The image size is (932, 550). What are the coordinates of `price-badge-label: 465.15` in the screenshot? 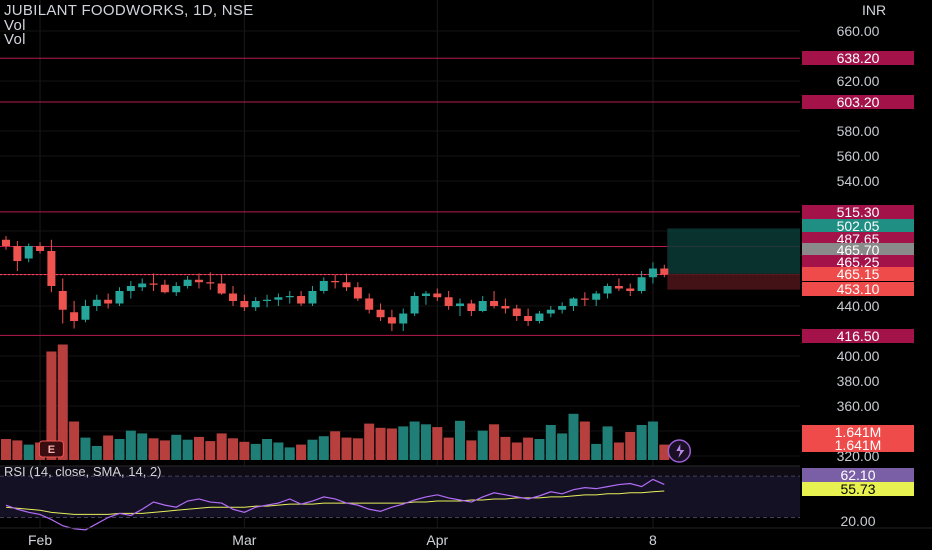 It's located at (858, 274).